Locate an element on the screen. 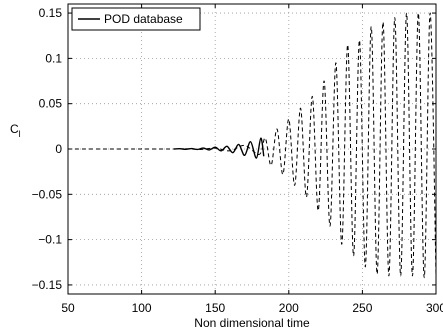  legend-label: POD database is located at coordinates (143, 19).